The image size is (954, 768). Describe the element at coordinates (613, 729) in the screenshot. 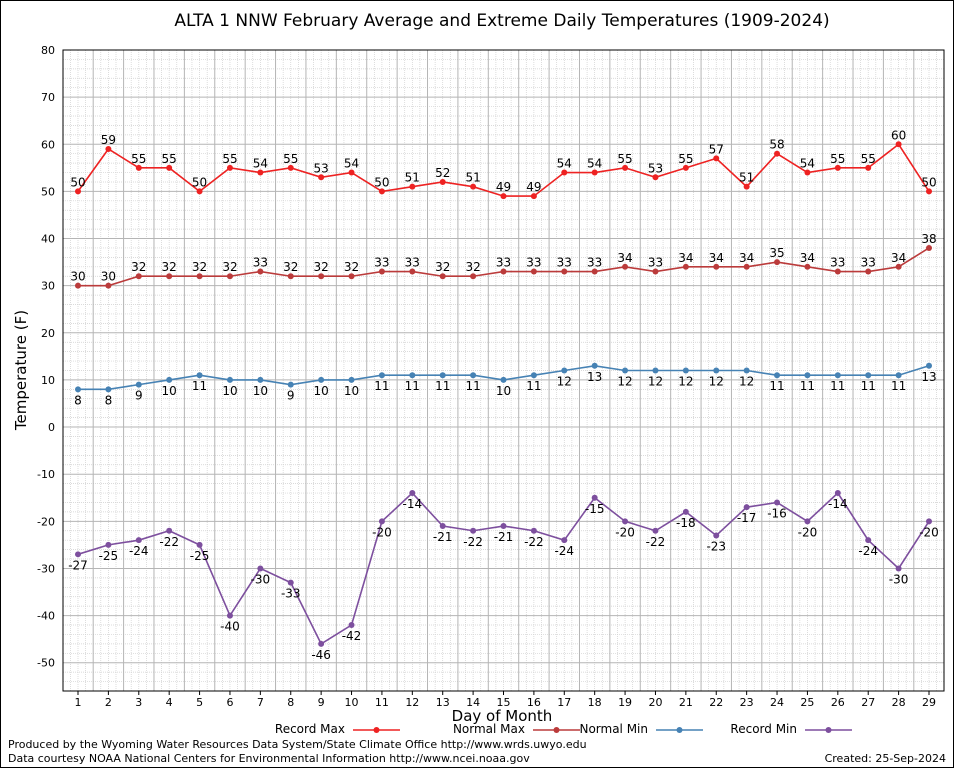

I see `legend-label-normal-min: Normal Min` at that location.